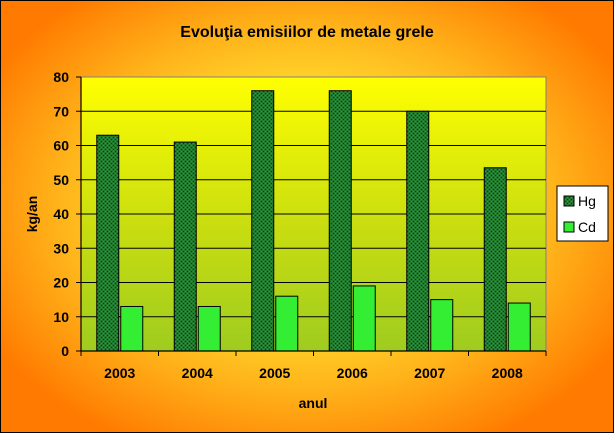 Image resolution: width=614 pixels, height=433 pixels. I want to click on x-tick-label: 2003, so click(119, 373).